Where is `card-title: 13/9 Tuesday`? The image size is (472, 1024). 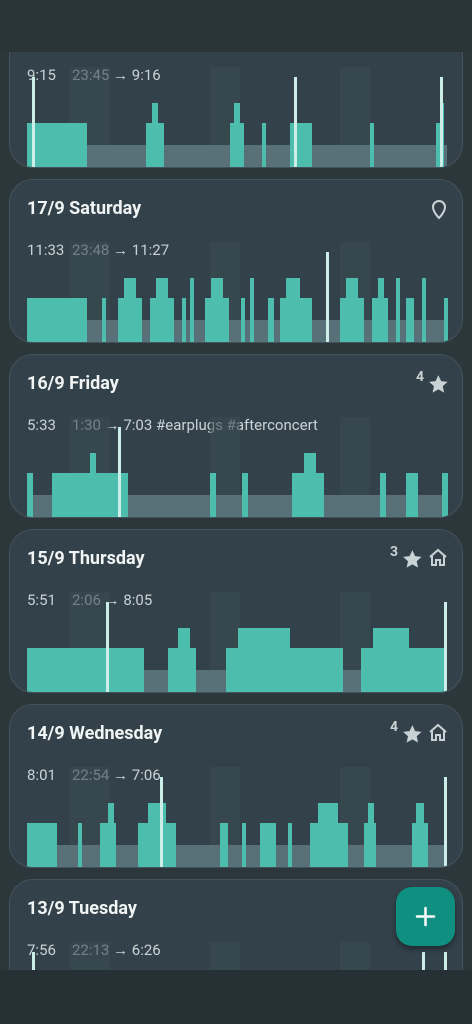
card-title: 13/9 Tuesday is located at coordinates (82, 908).